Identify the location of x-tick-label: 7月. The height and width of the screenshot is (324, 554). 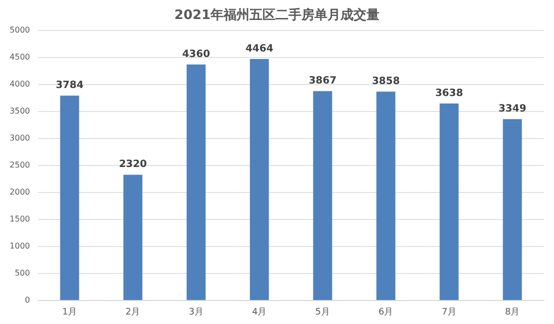
(449, 313).